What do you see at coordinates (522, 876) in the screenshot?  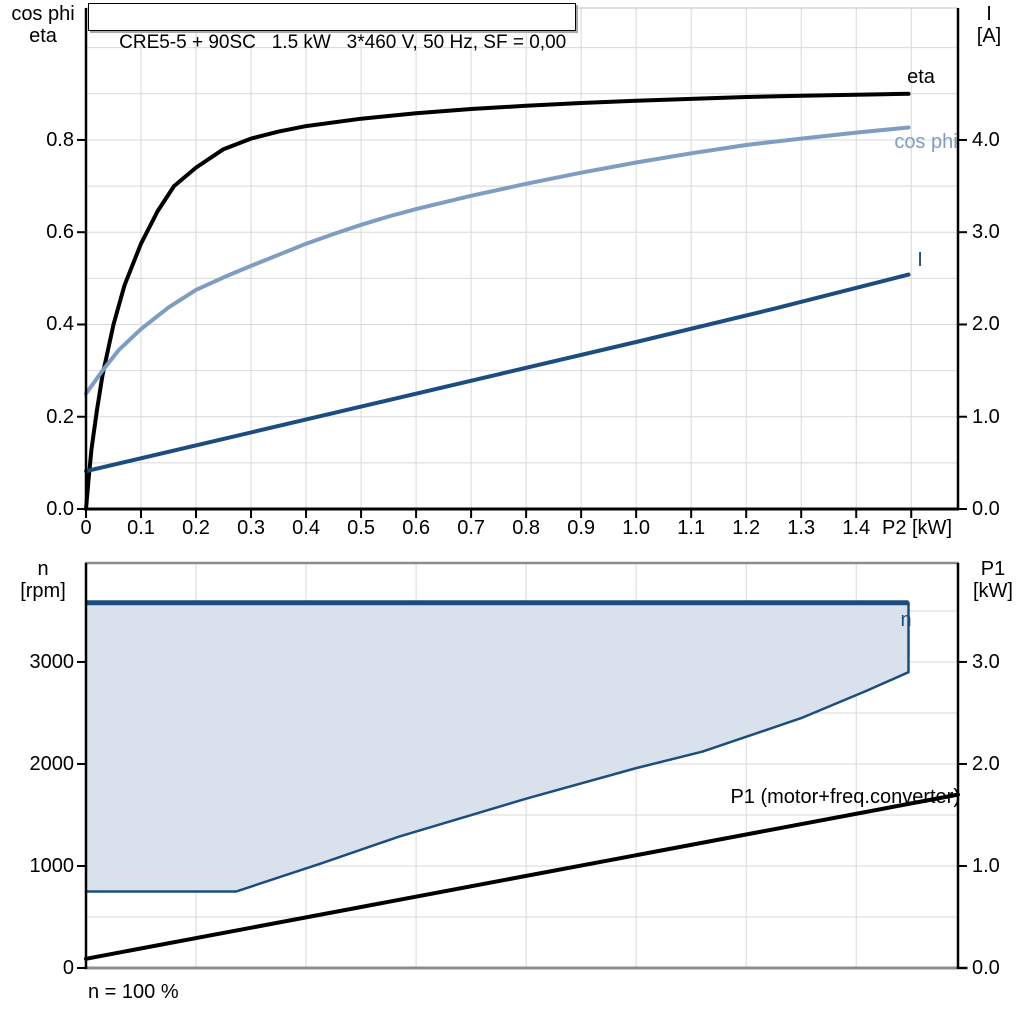 I see `chart-path` at bounding box center [522, 876].